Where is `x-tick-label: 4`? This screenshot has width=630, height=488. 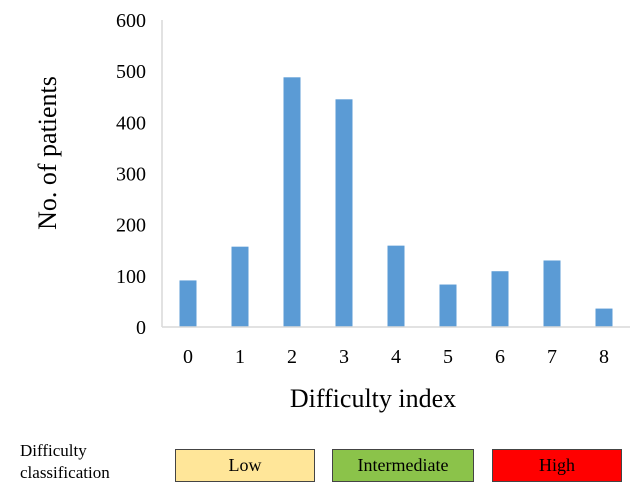
x-tick-label: 4 is located at coordinates (396, 357).